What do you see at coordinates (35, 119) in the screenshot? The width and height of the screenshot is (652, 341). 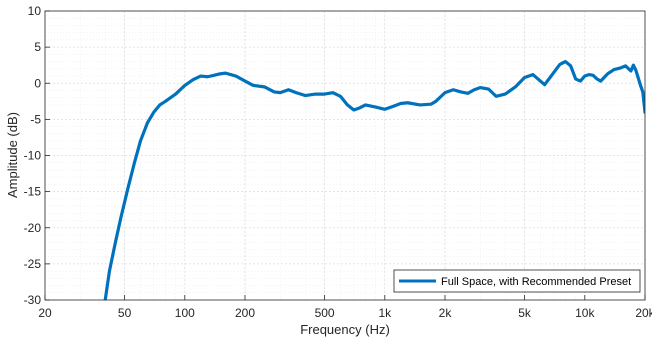 I see `y-tick-label: -5` at bounding box center [35, 119].